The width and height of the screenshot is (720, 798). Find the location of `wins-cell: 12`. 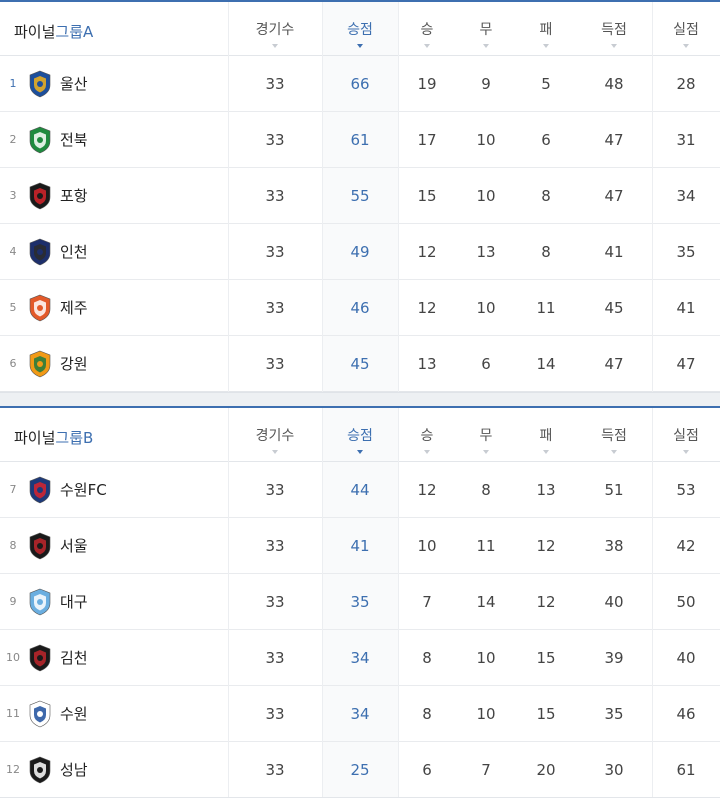

wins-cell: 12 is located at coordinates (427, 307).